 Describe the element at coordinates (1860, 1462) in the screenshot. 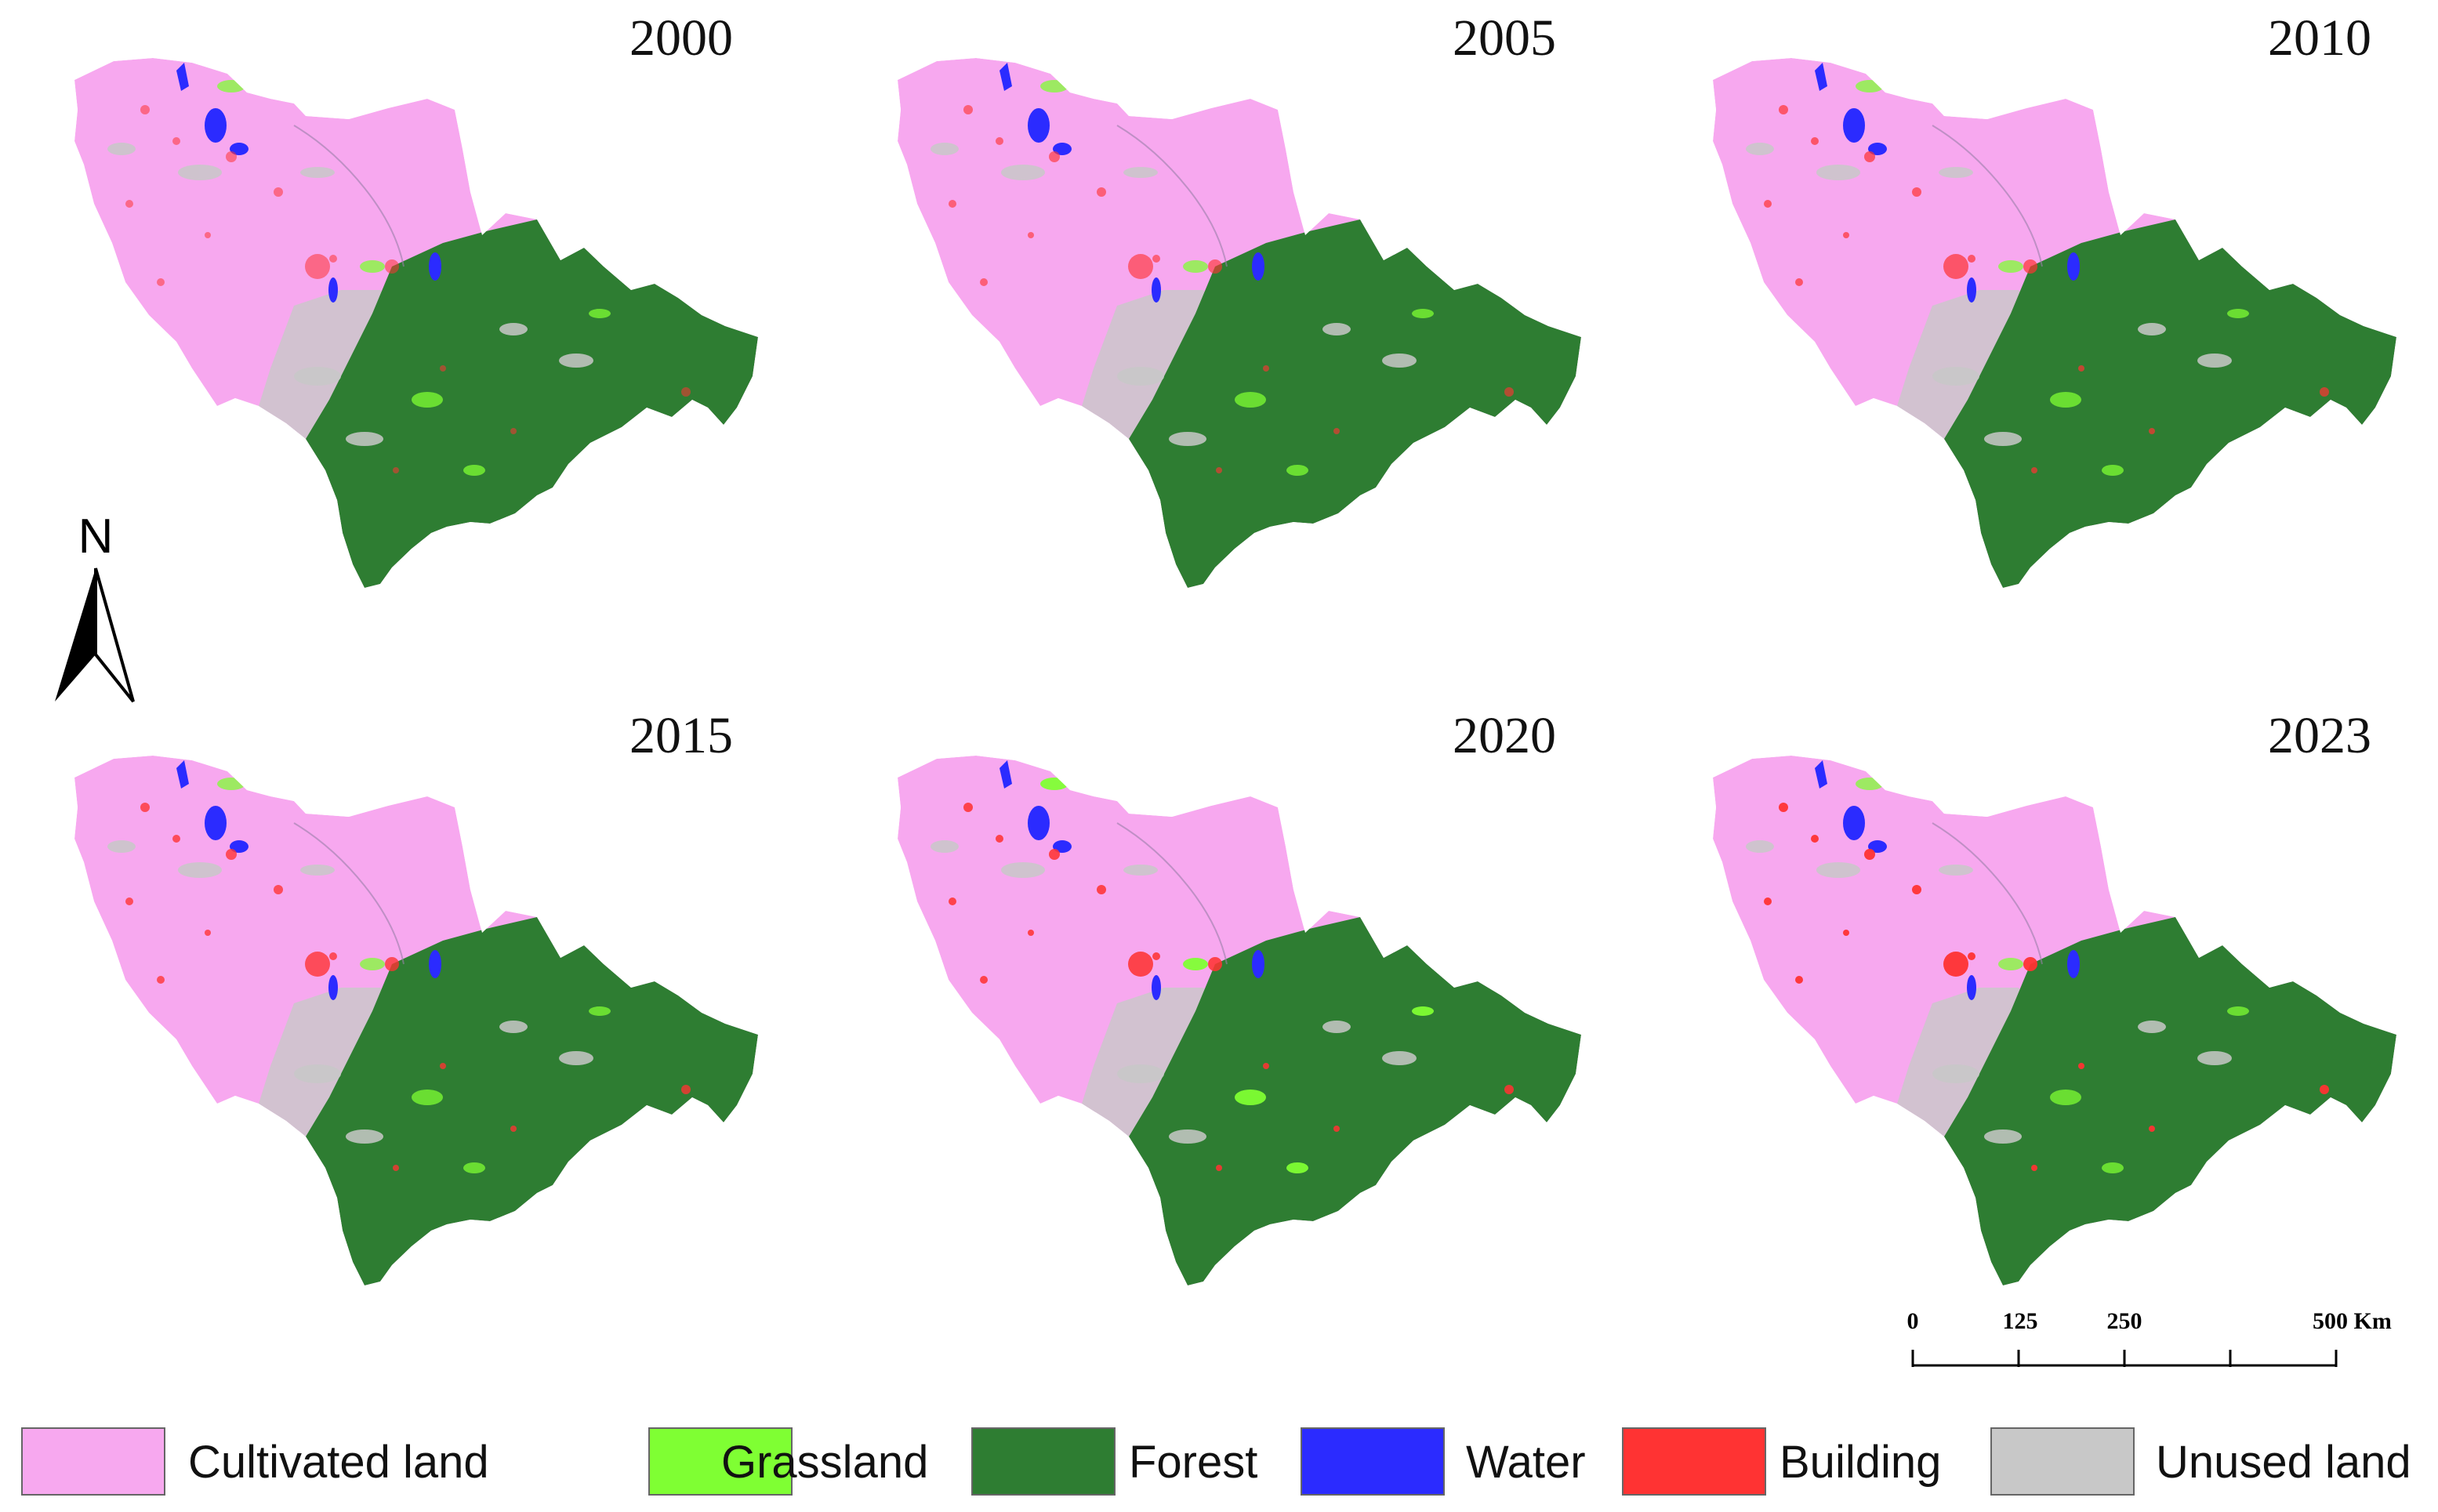

I see `legend-label-building: Building` at that location.